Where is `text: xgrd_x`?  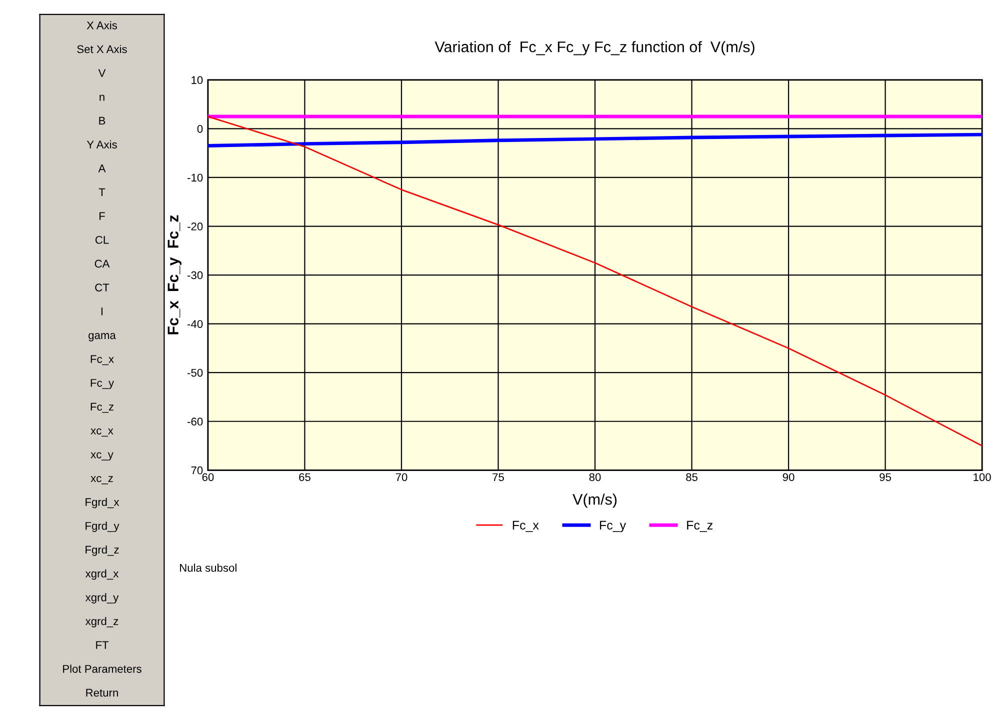
text: xgrd_x is located at coordinates (102, 574).